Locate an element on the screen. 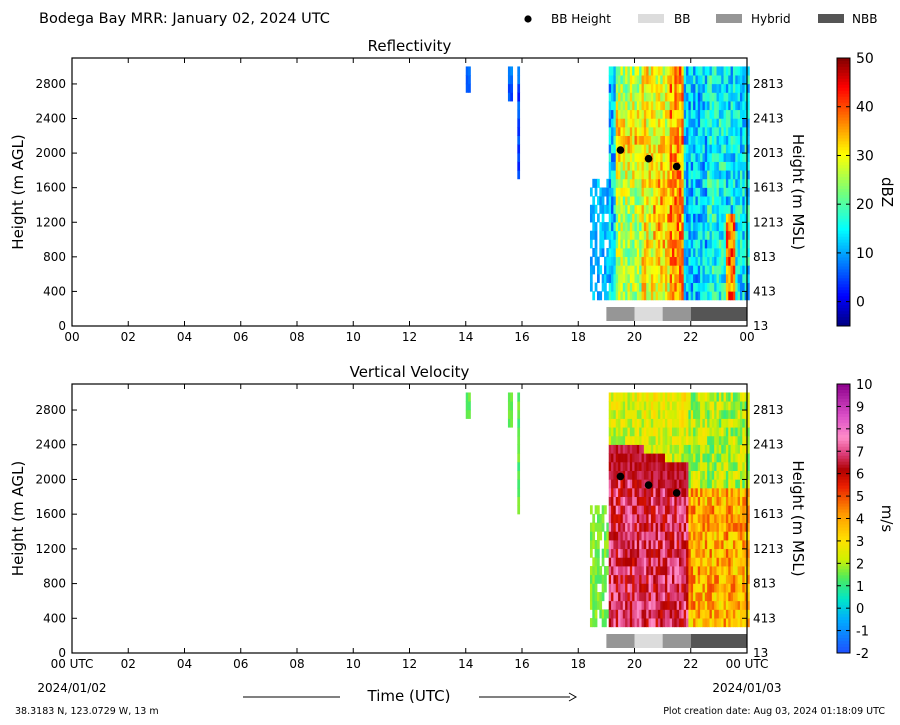 The image size is (900, 725). colorbar-tick-label: 3 is located at coordinates (860, 542).